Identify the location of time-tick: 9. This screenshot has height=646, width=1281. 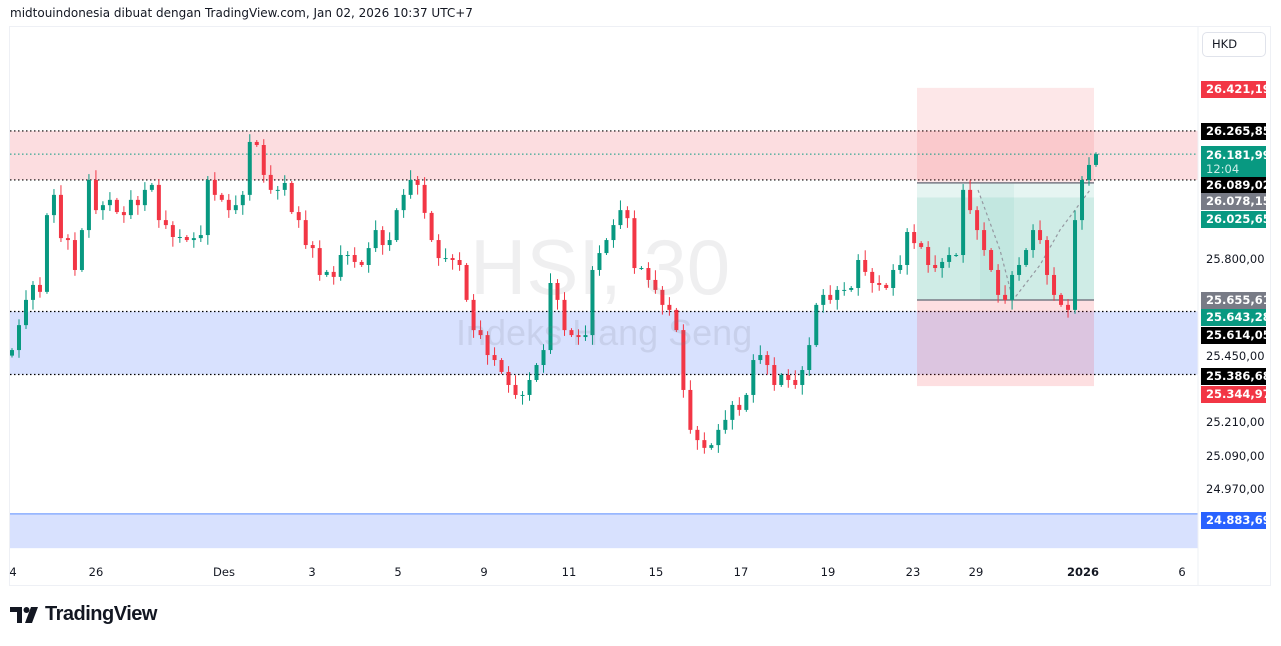
(484, 572).